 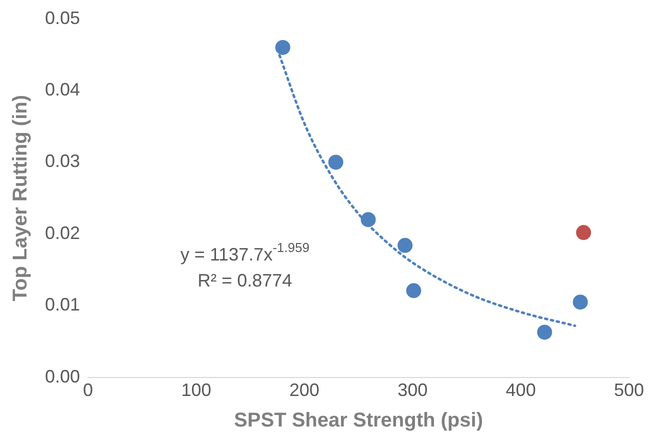 I want to click on y-tick-label: 0.05, so click(x=62, y=18).